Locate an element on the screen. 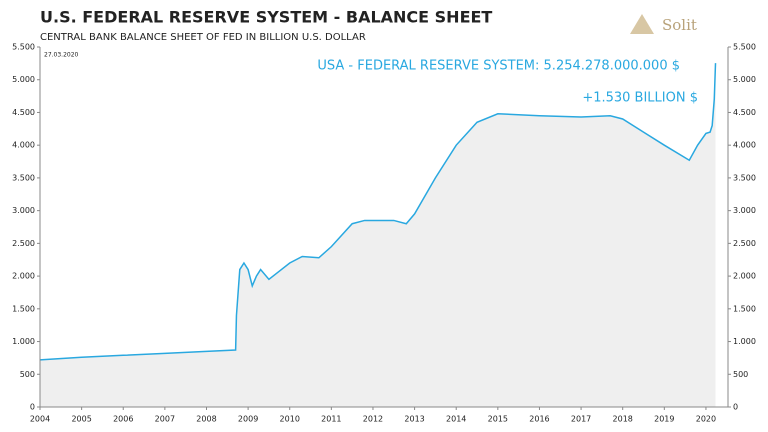 This screenshot has height=432, width=768. date: 27.03.2020 is located at coordinates (61, 55).